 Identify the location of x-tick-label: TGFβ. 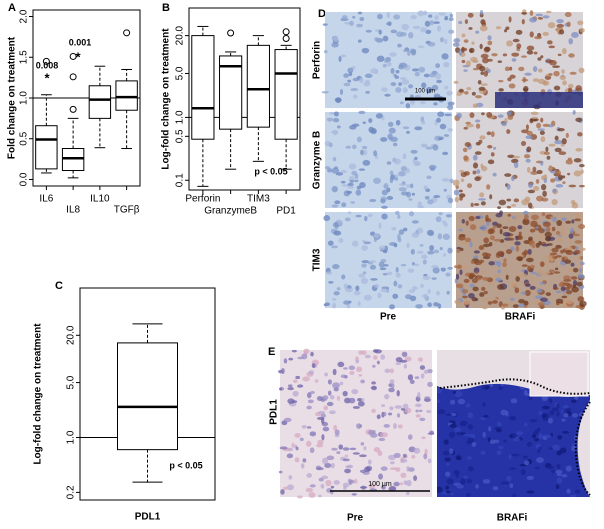
(127, 210).